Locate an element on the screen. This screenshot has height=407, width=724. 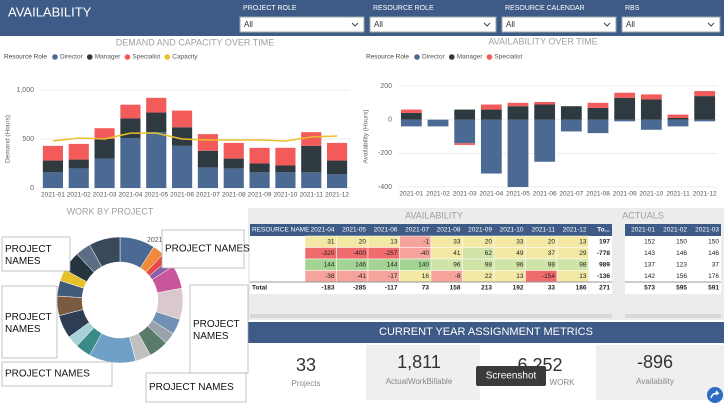
table-cell: 49 is located at coordinates (520, 253).